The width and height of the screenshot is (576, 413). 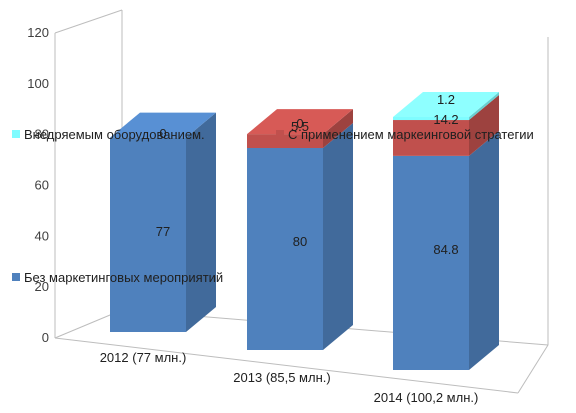 I want to click on data-label: 84.8, so click(x=445, y=249).